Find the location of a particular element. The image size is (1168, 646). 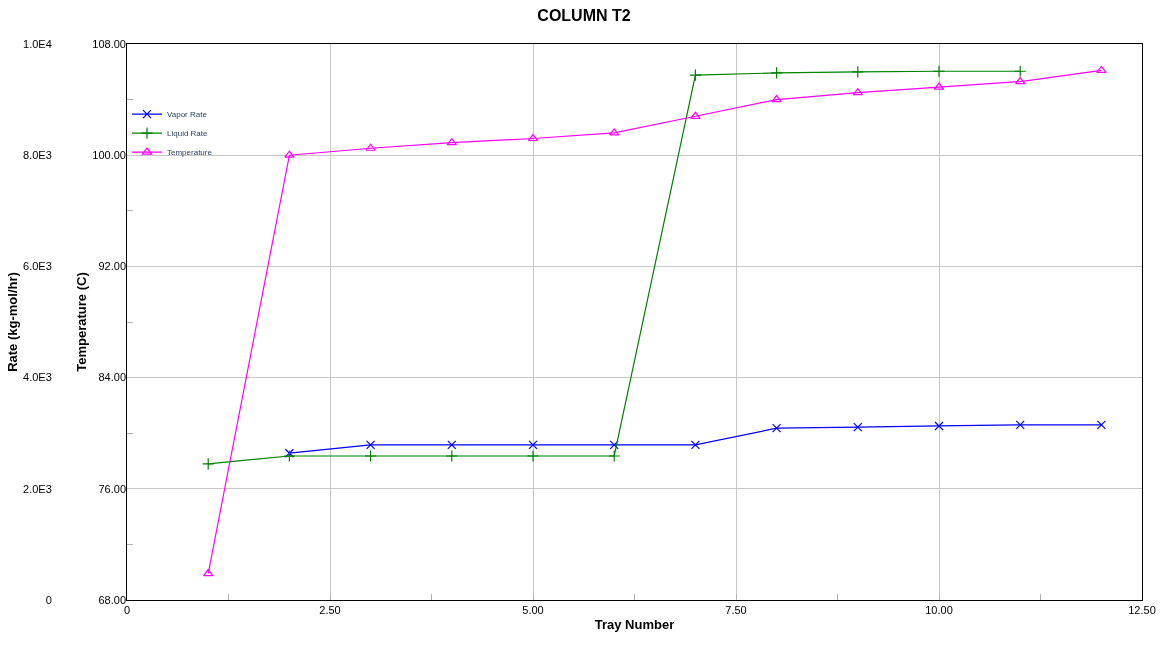

chart-title: COLUMN T2 is located at coordinates (584, 15).